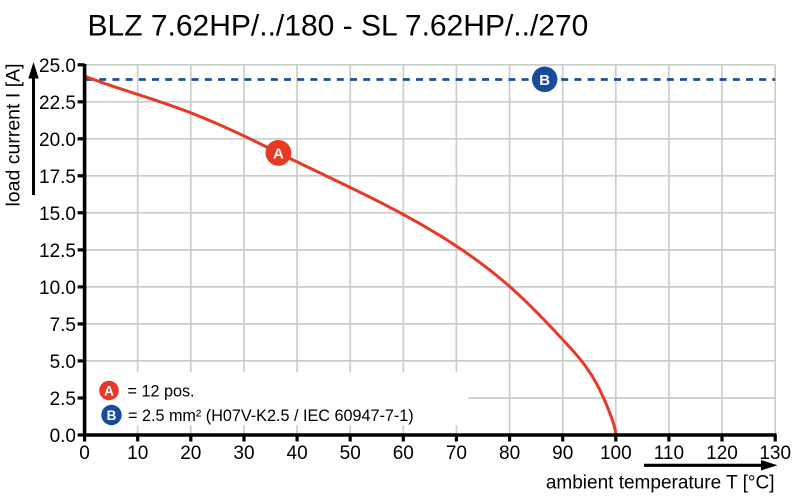 Image resolution: width=800 pixels, height=500 pixels. What do you see at coordinates (63, 399) in the screenshot?
I see `svg-text: 2.5` at bounding box center [63, 399].